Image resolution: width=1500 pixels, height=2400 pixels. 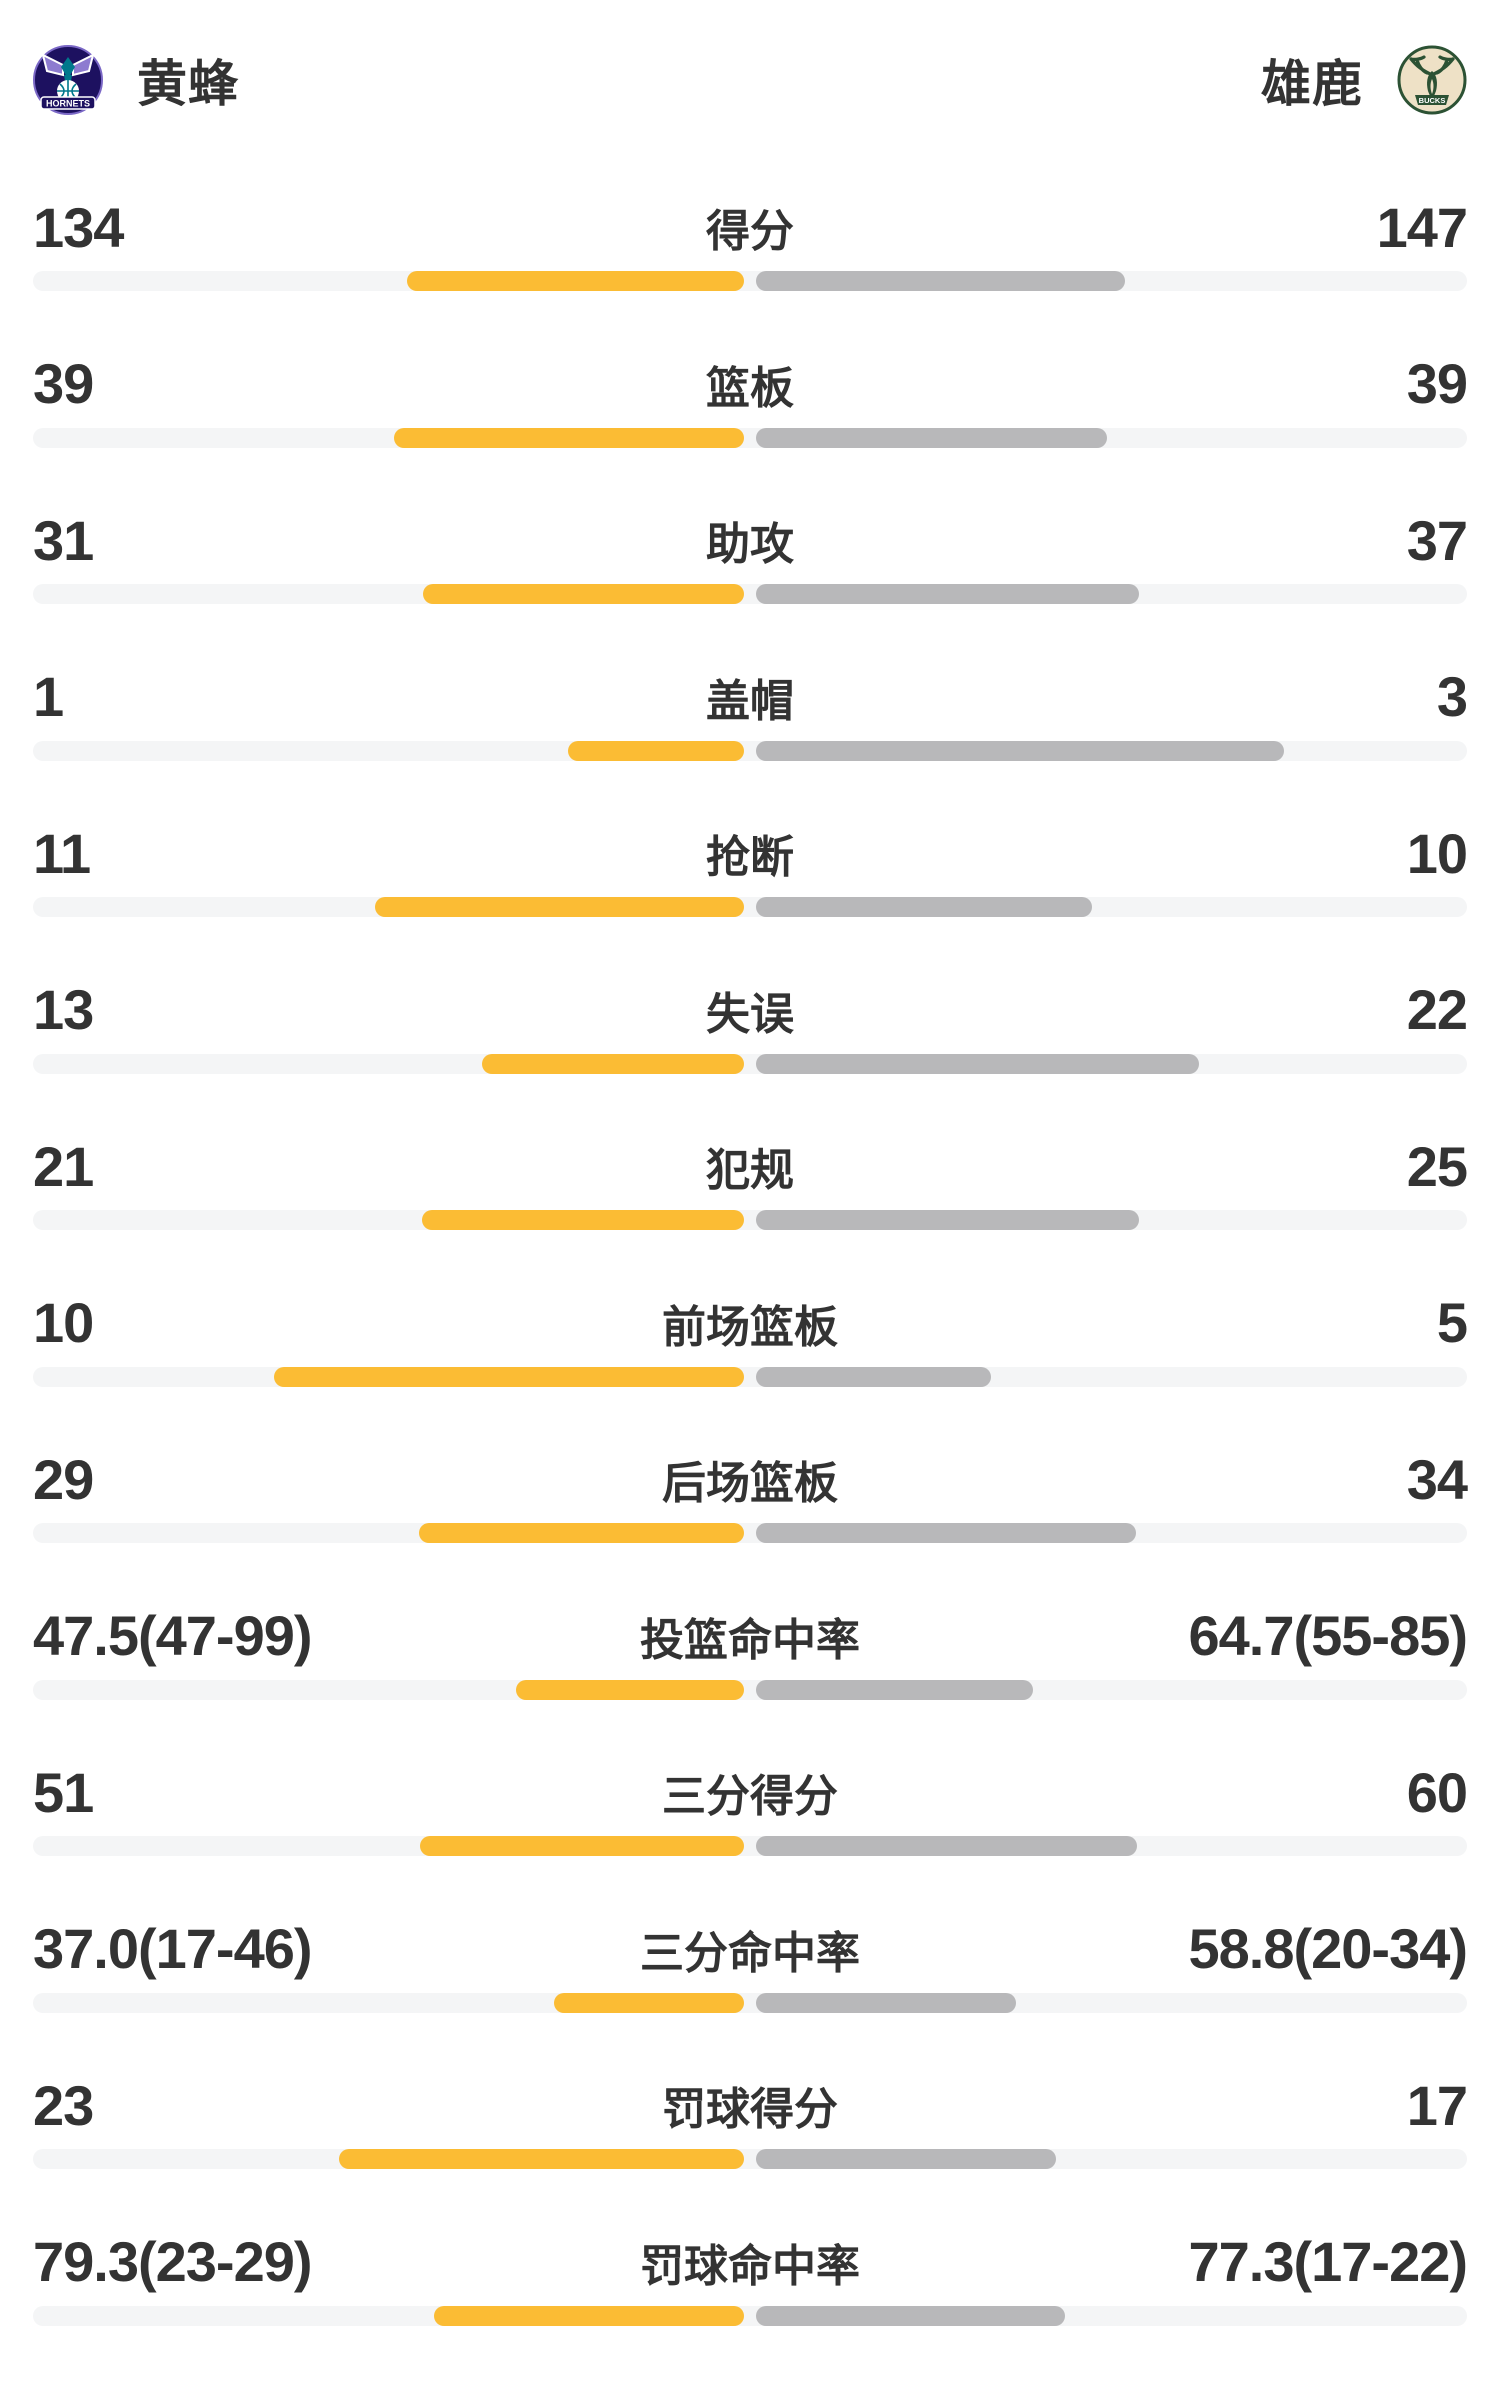 I want to click on stat-left-value: 134, so click(x=78, y=227).